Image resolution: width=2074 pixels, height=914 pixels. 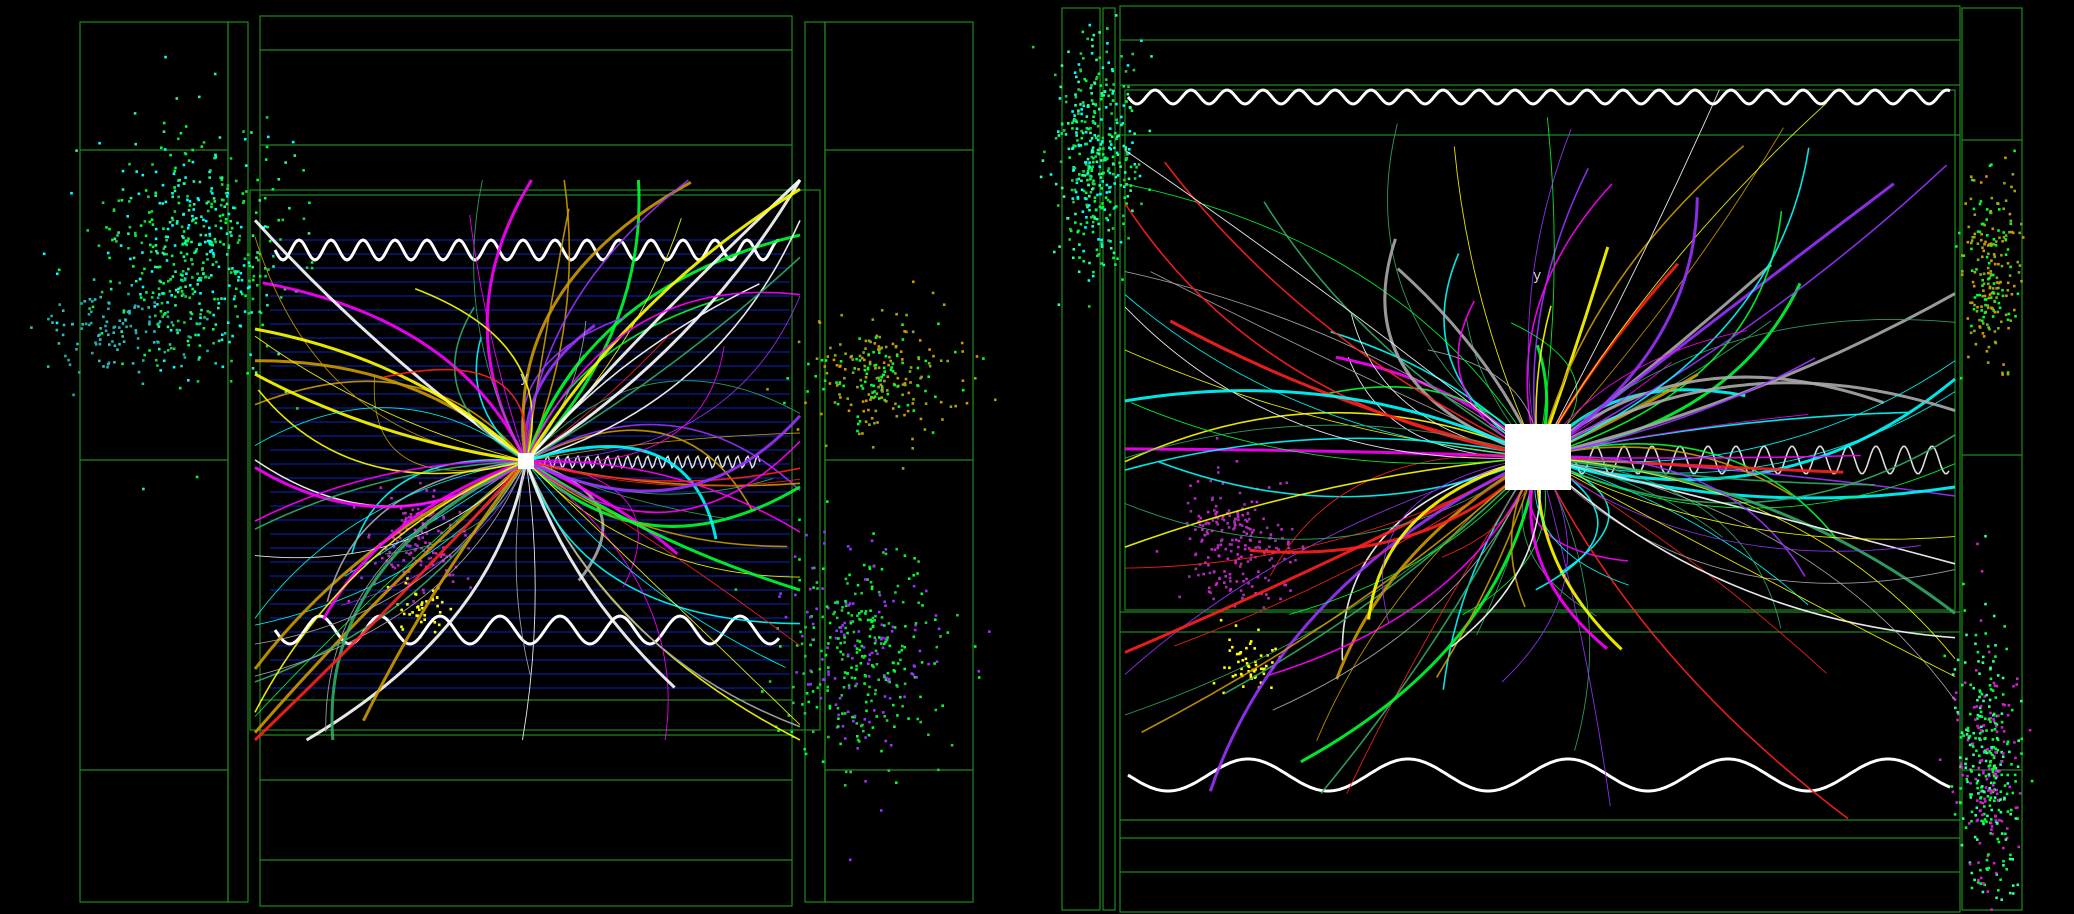 I want to click on axis-label-left: y, so click(x=524, y=378).